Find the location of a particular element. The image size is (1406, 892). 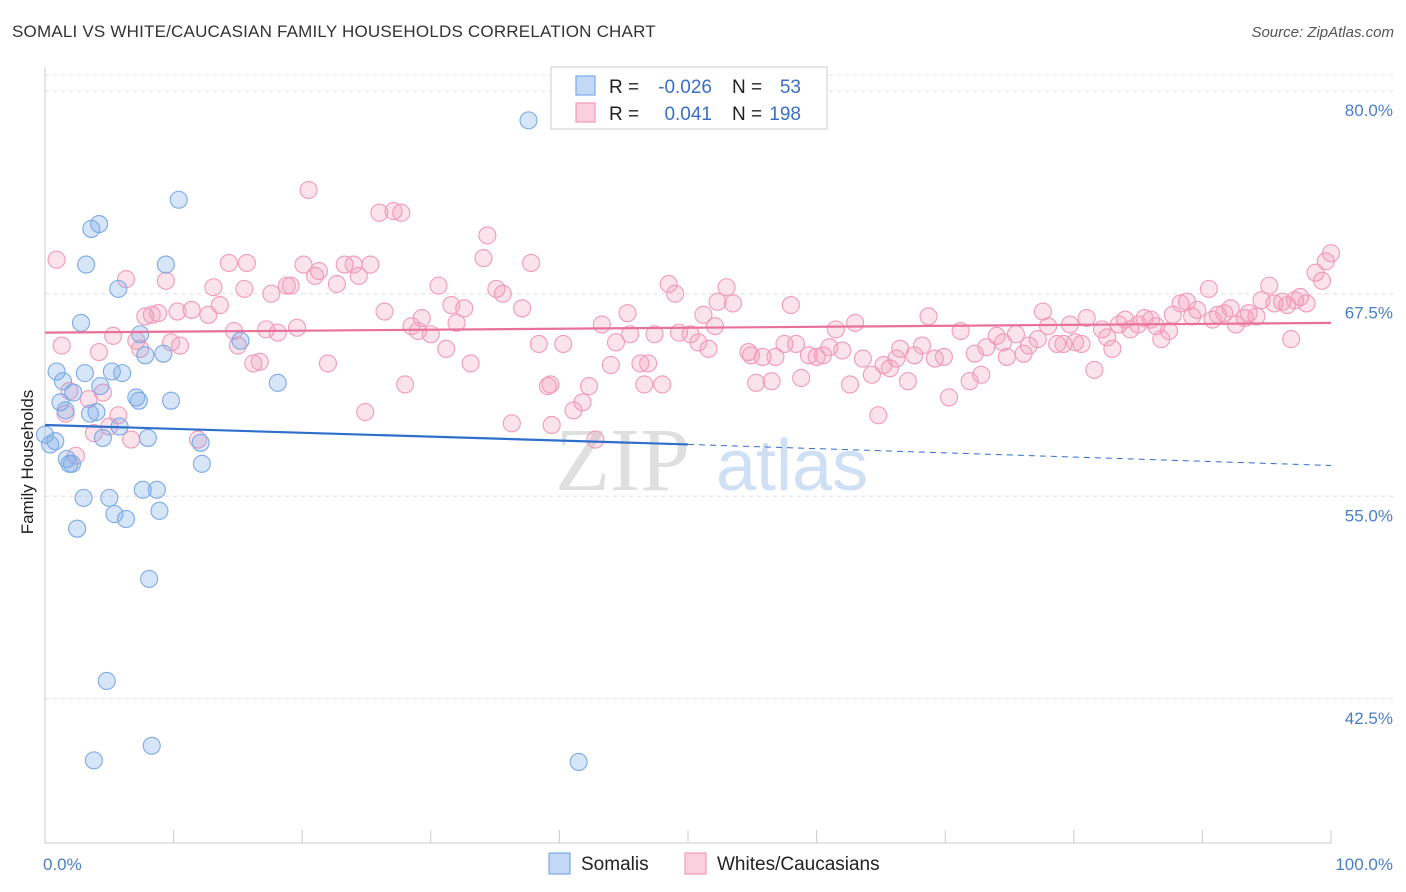

legend-swatch-white is located at coordinates (585, 112).